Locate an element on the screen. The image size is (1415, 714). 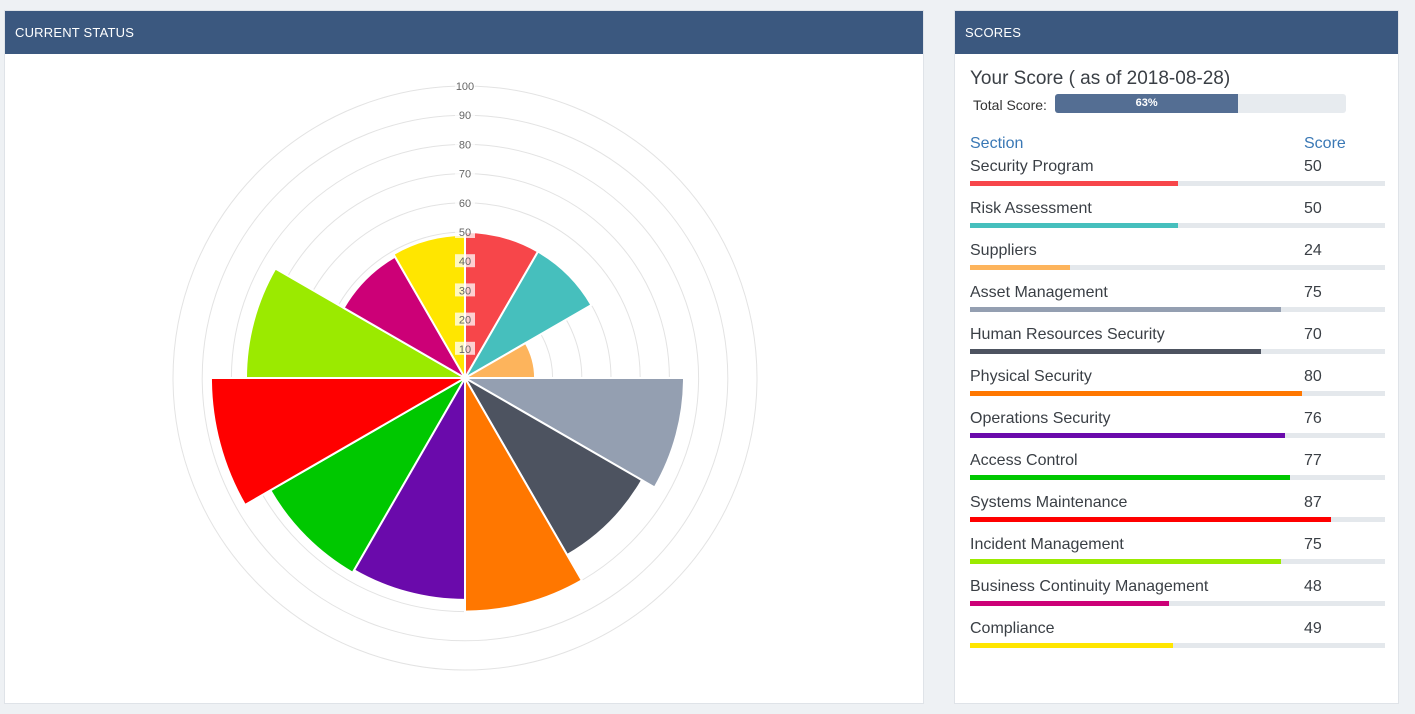
tick-label: 70 is located at coordinates (465, 175).